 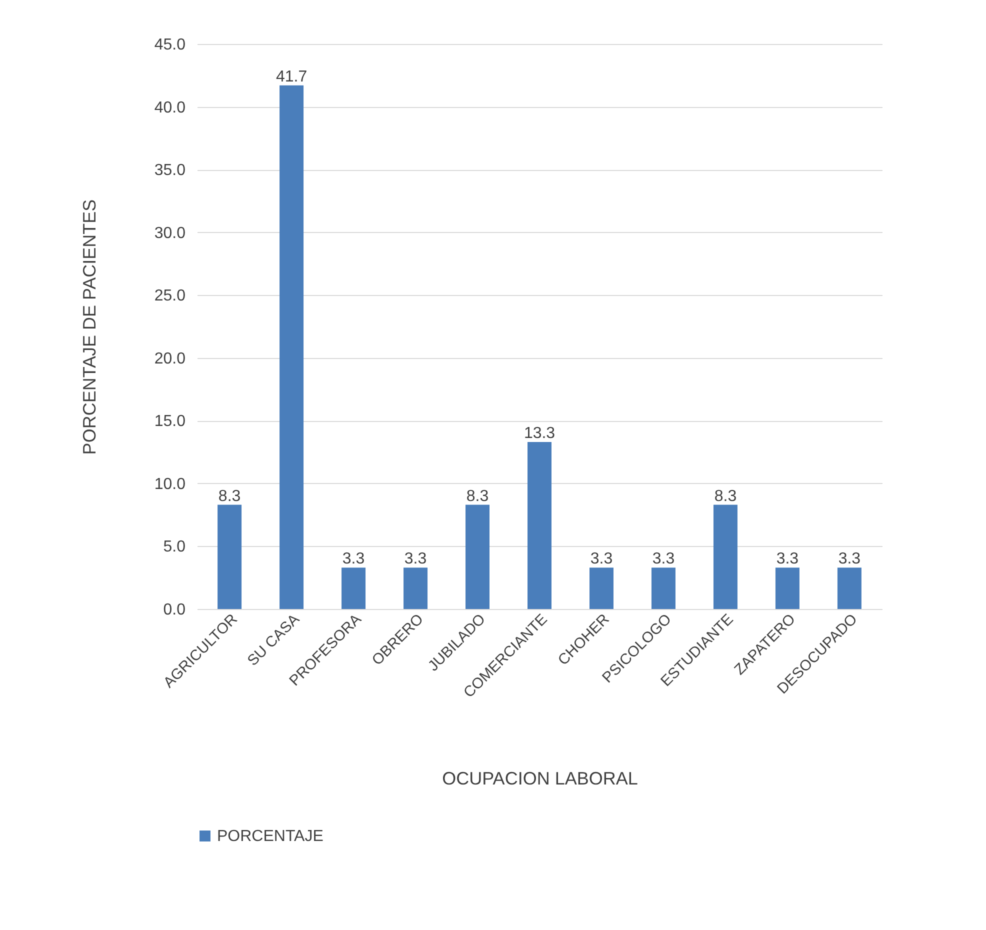 I want to click on y-tick-label: 35.0, so click(x=170, y=171).